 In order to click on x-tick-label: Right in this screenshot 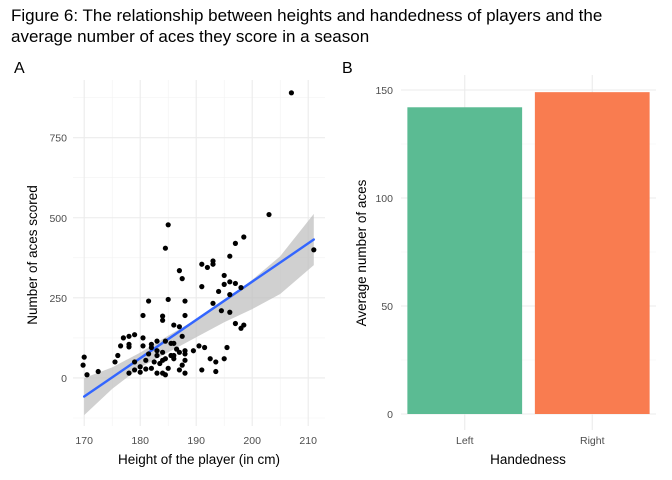, I will do `click(592, 441)`.